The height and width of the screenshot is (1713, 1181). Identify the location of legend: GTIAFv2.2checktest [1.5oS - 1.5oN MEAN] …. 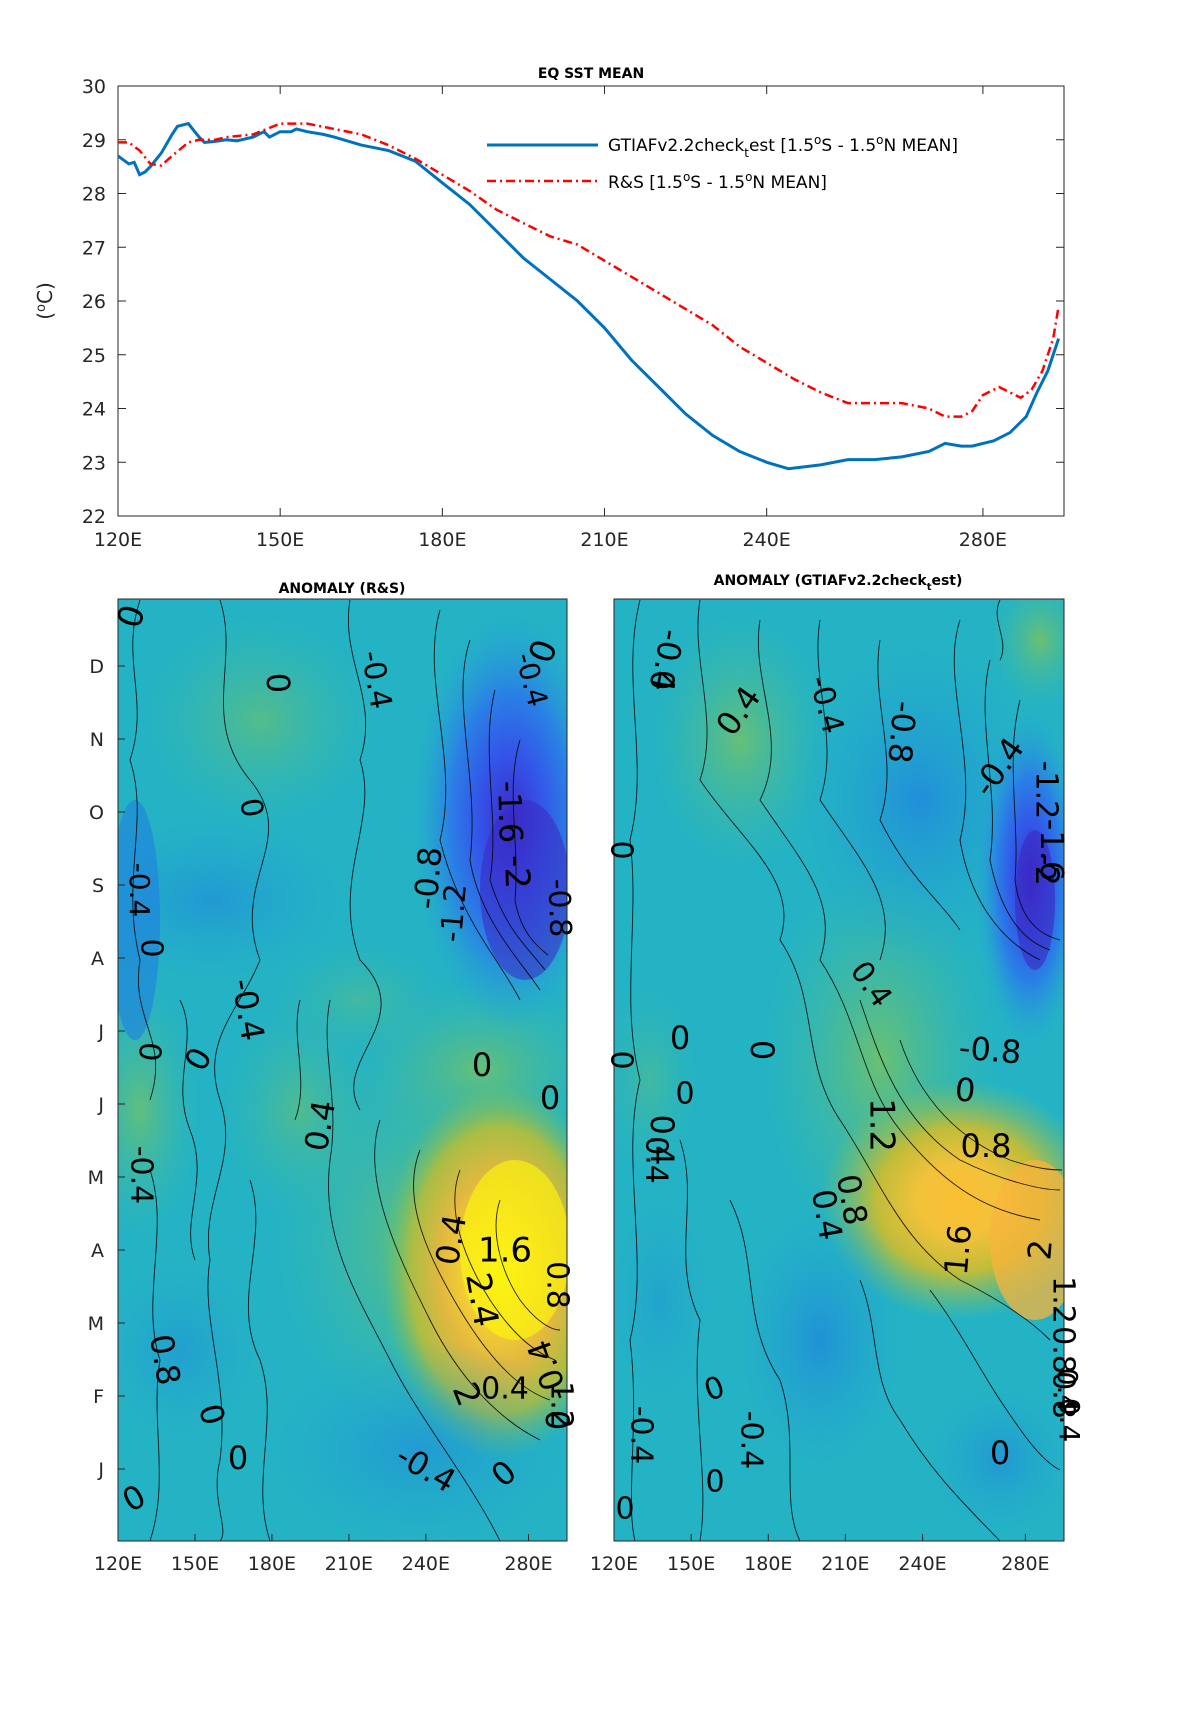
(722, 163).